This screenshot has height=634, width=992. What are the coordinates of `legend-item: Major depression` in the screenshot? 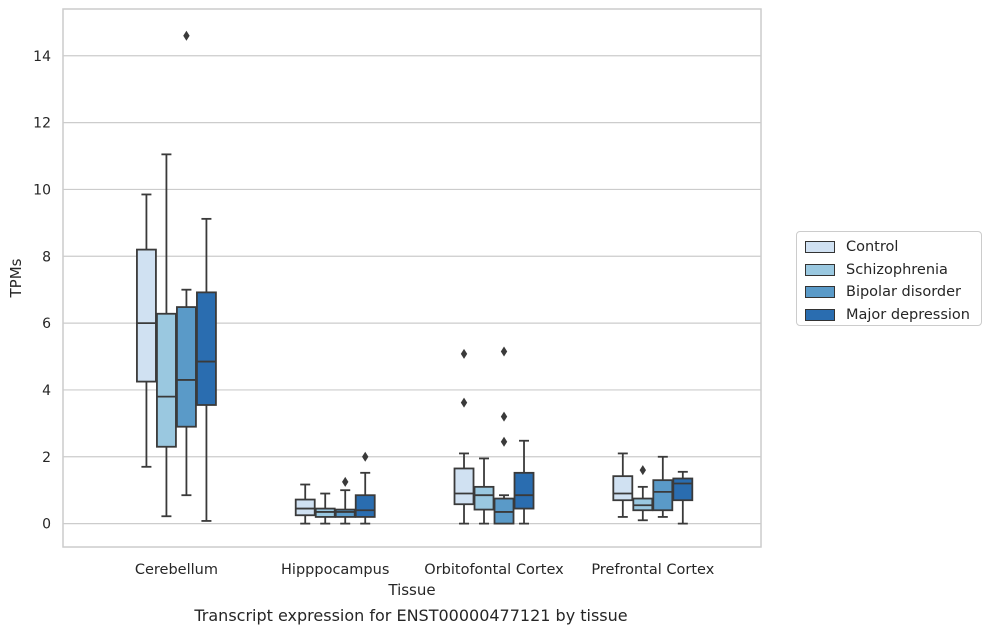 It's located at (893, 315).